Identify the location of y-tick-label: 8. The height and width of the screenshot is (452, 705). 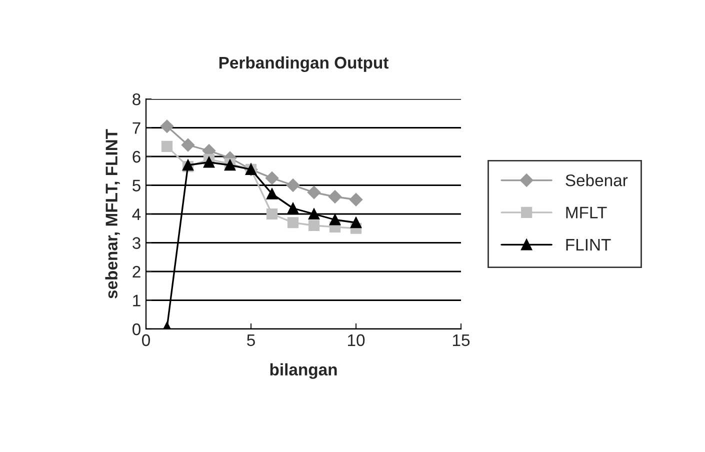
(136, 99).